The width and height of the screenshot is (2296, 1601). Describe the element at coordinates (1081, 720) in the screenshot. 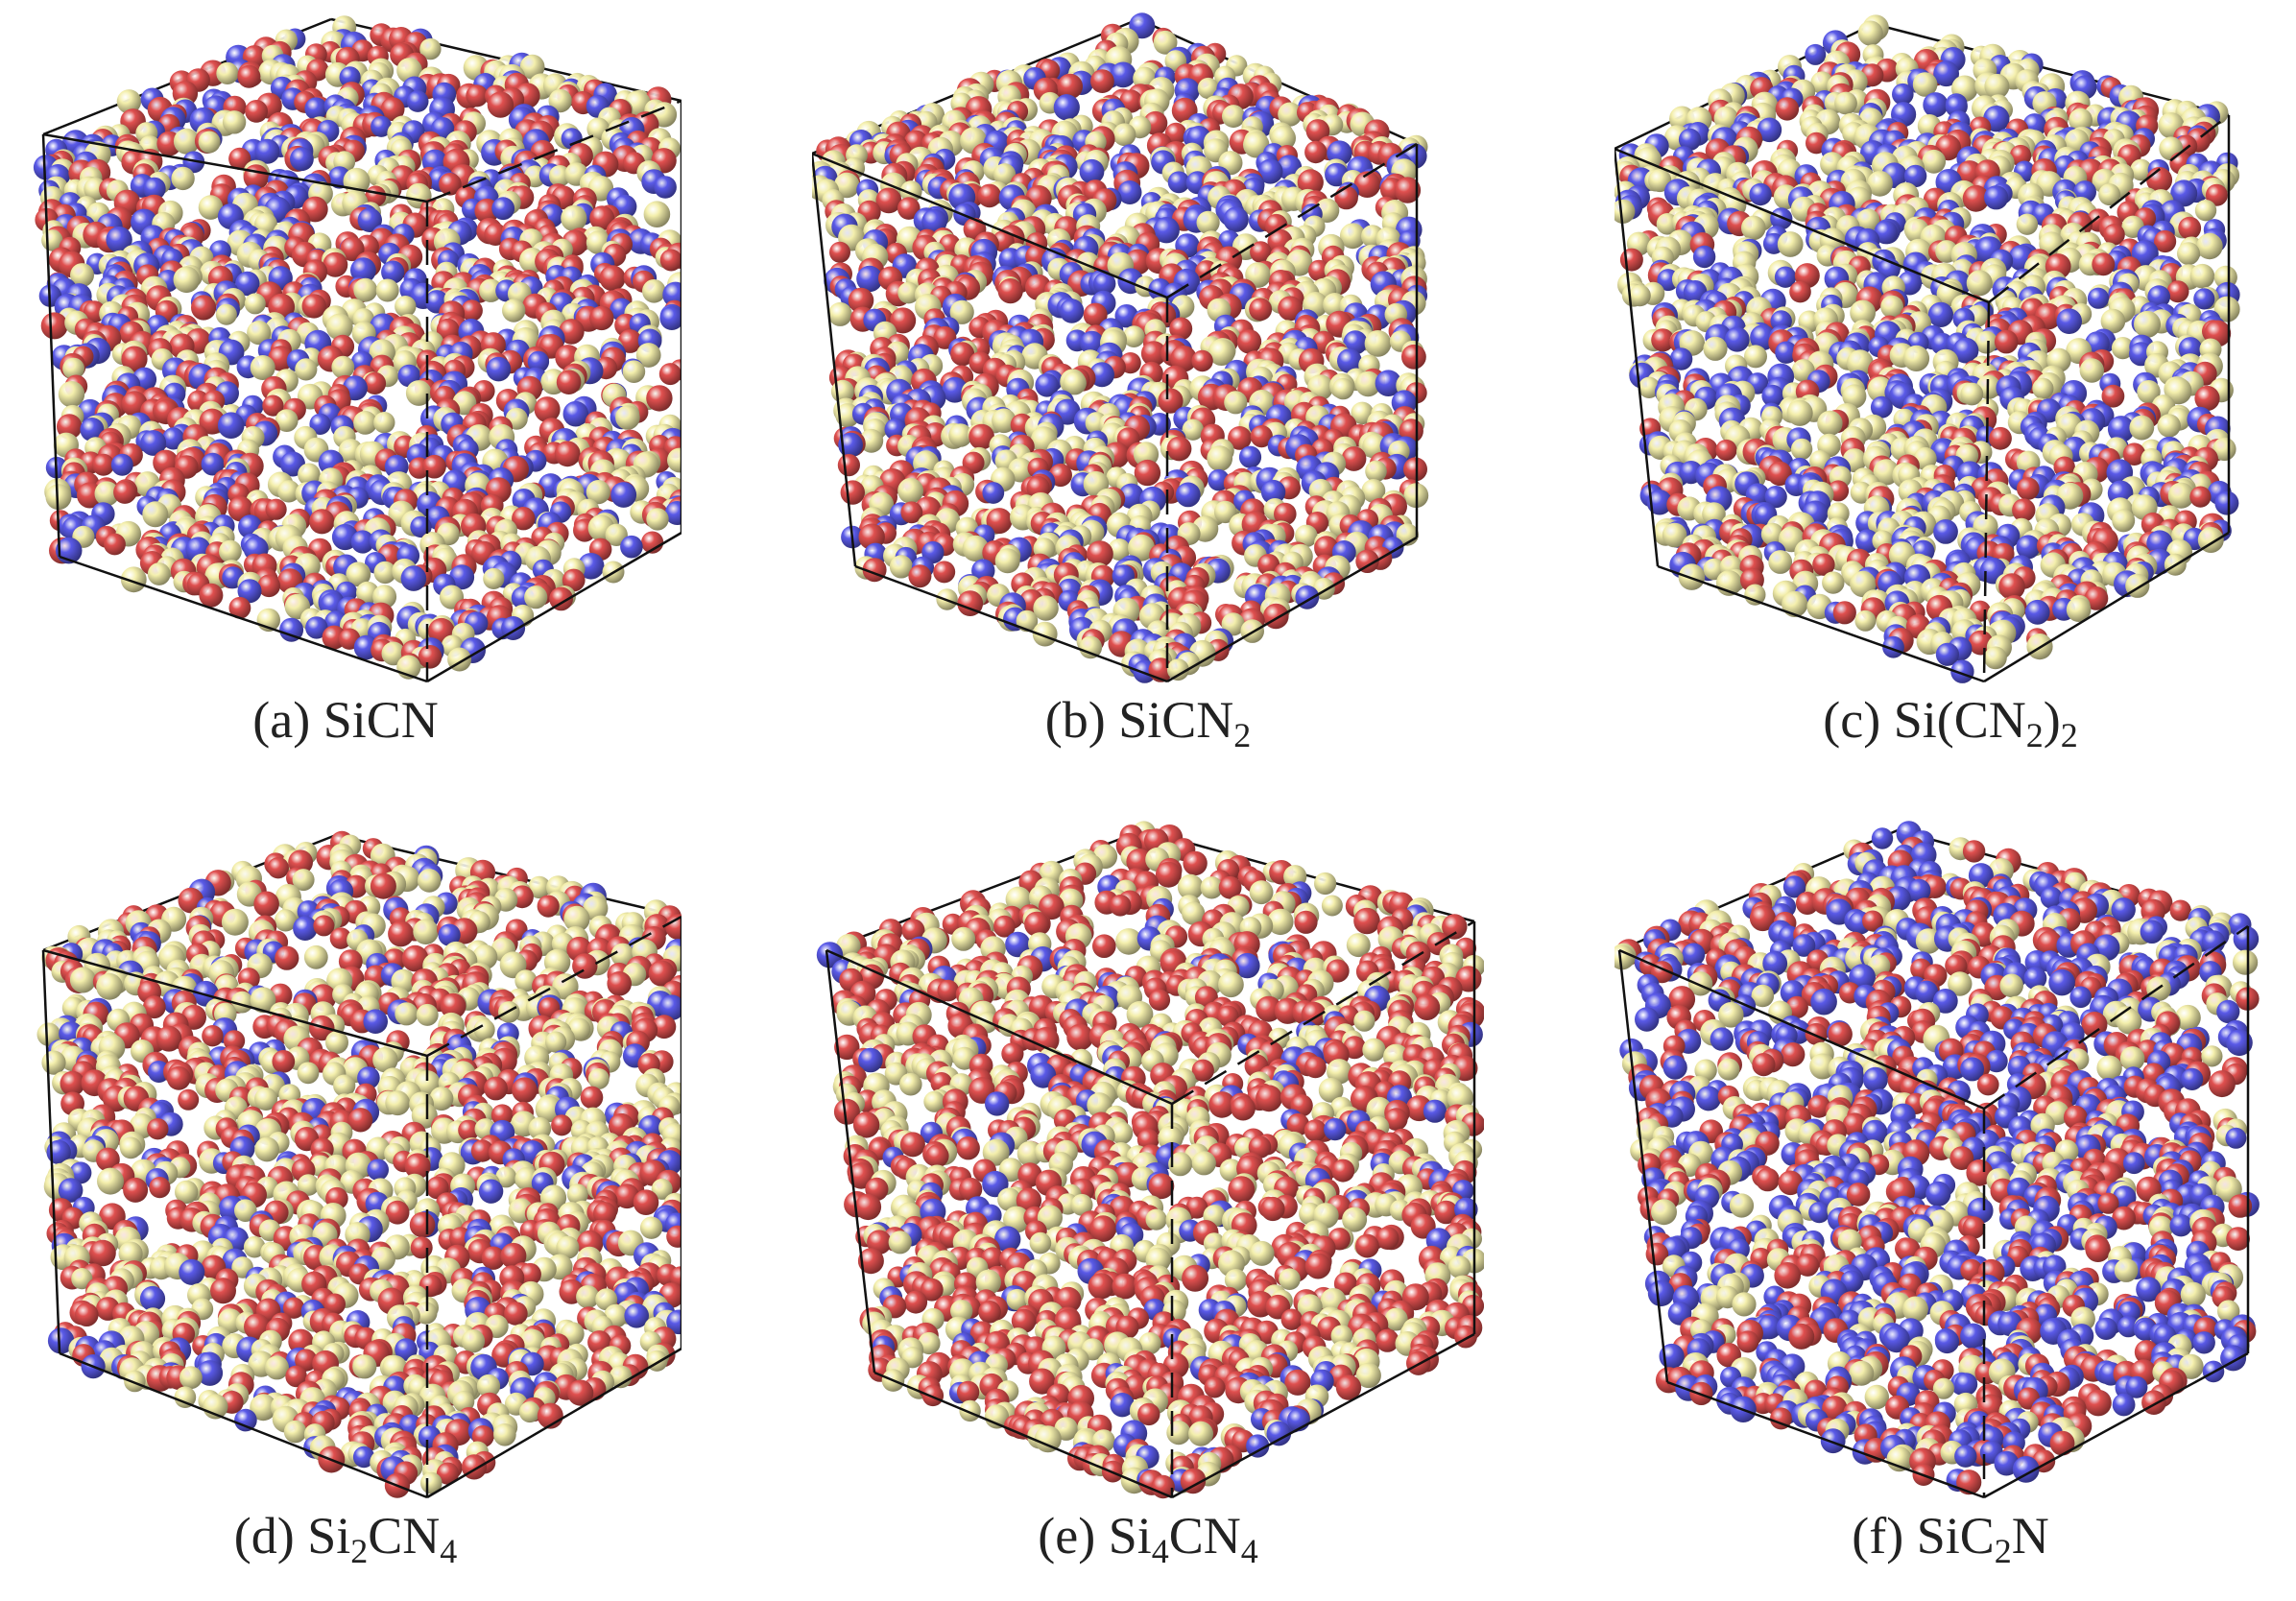

I see `caption-prefix-b: (b)` at that location.